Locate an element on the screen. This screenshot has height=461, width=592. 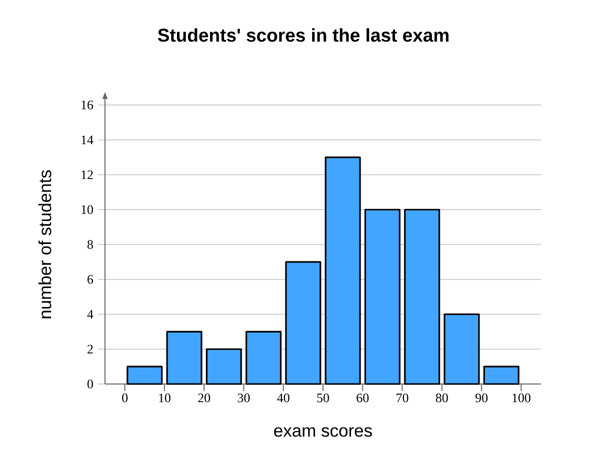
y-tick-label: 10 is located at coordinates (87, 209).